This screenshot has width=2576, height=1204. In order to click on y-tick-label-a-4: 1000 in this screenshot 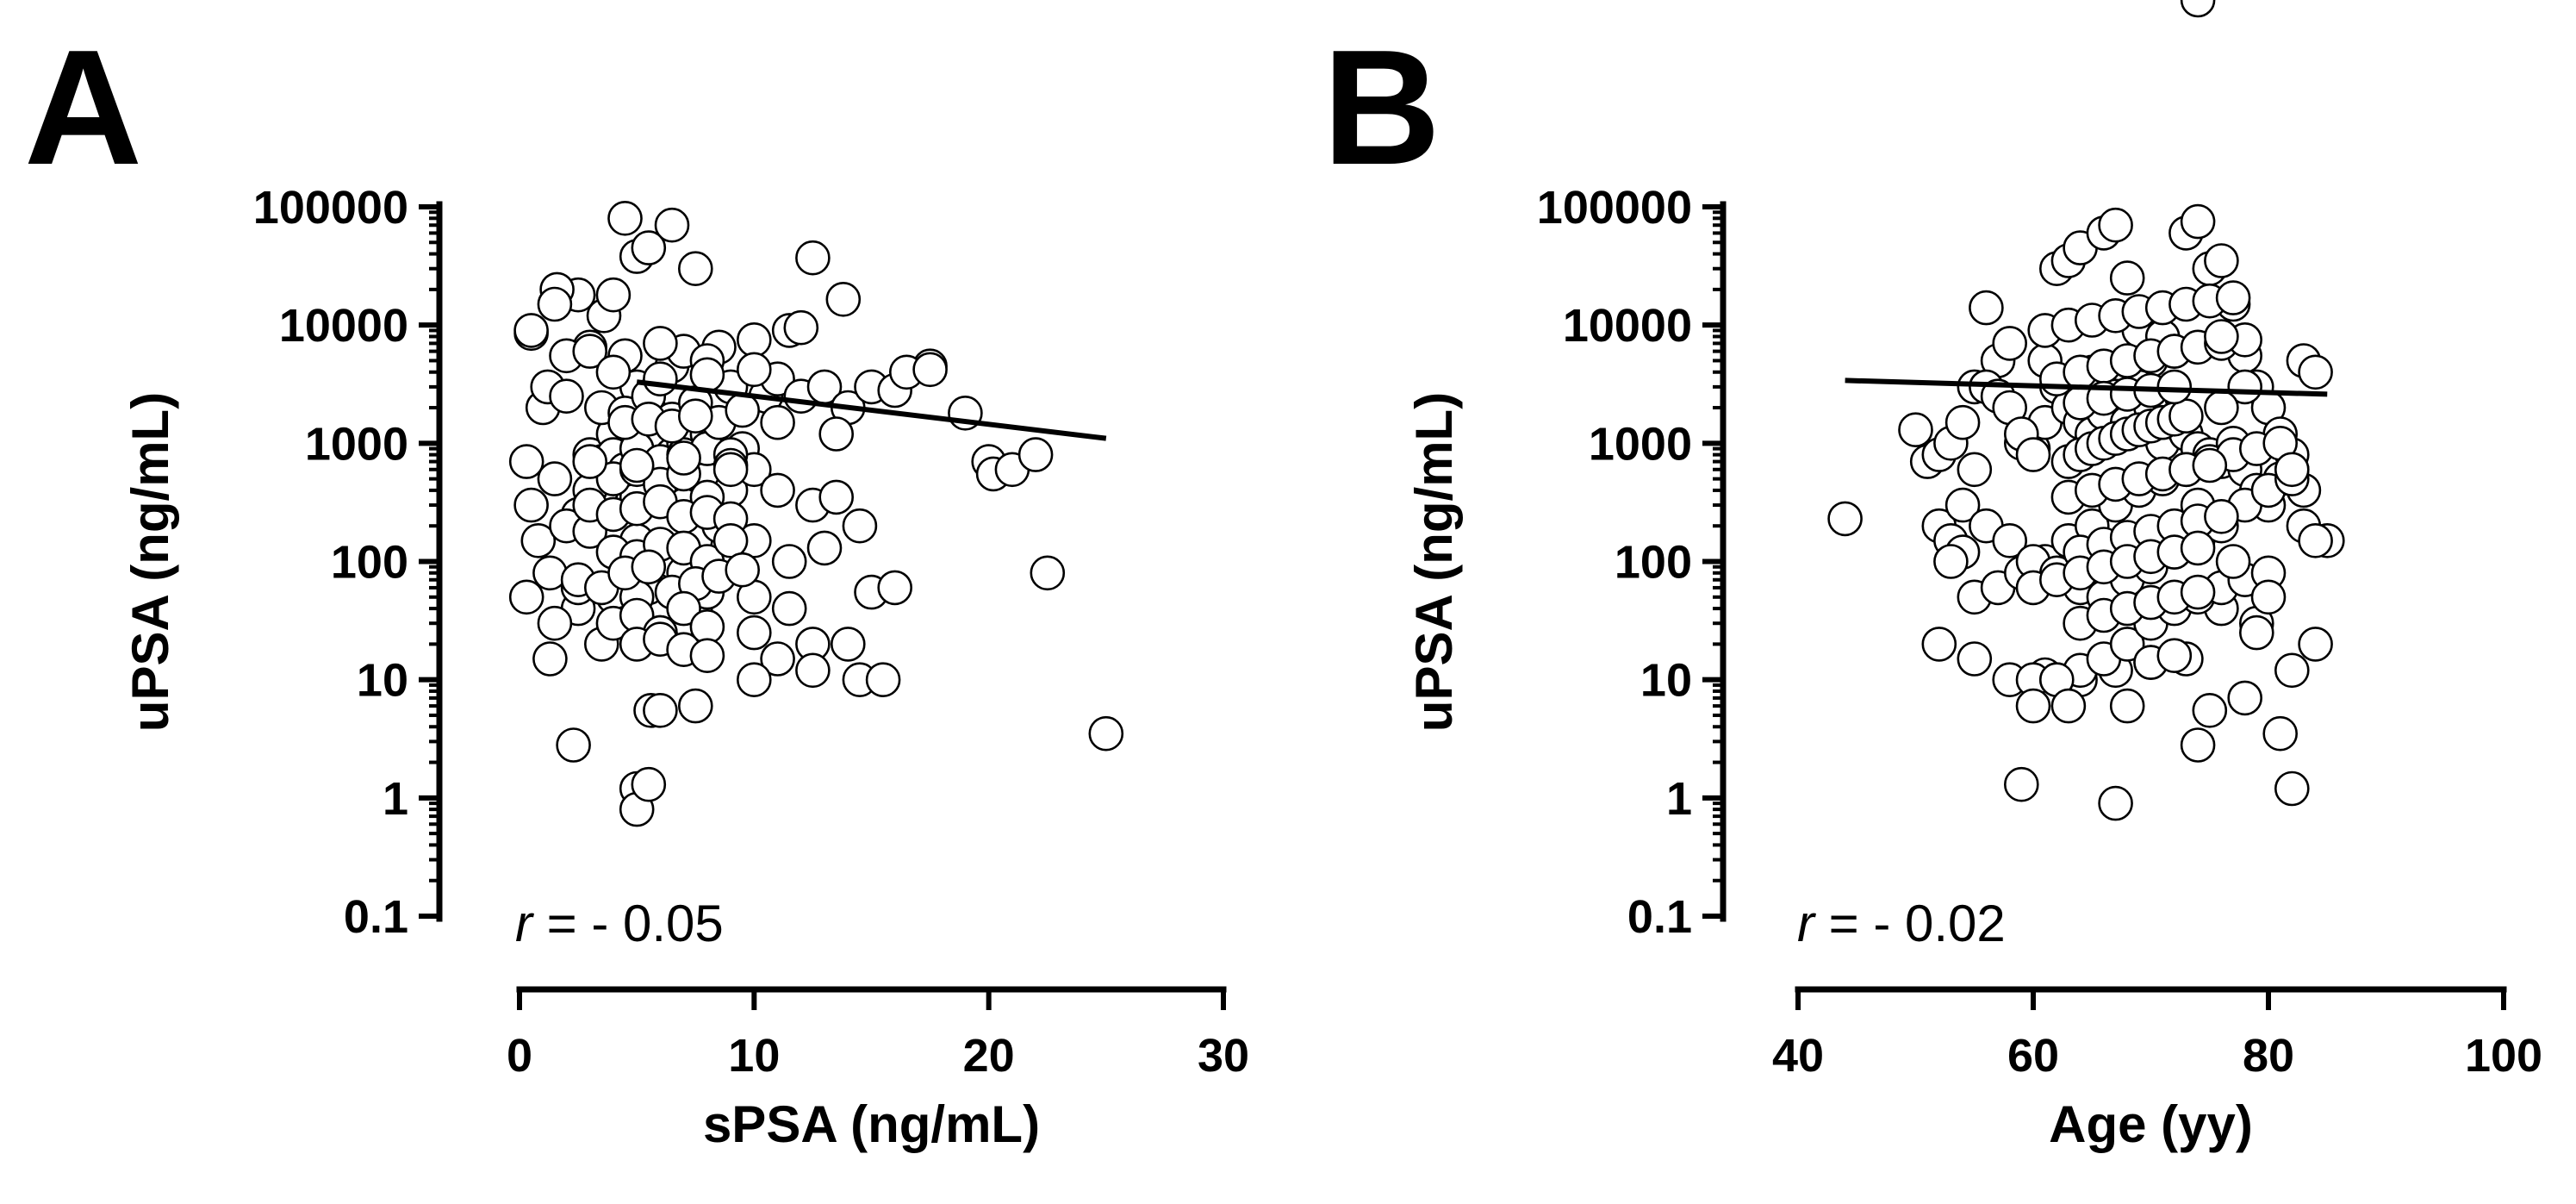, I will do `click(357, 444)`.